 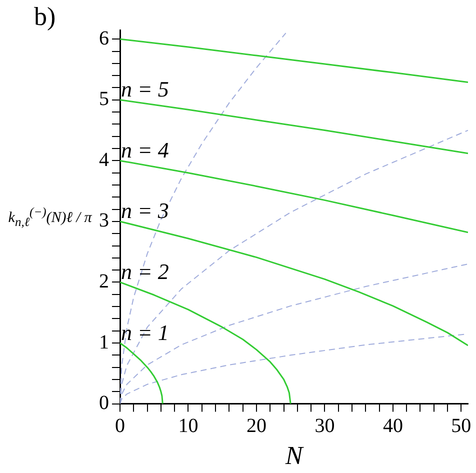 I want to click on x-tick-label: 50, so click(x=461, y=426).